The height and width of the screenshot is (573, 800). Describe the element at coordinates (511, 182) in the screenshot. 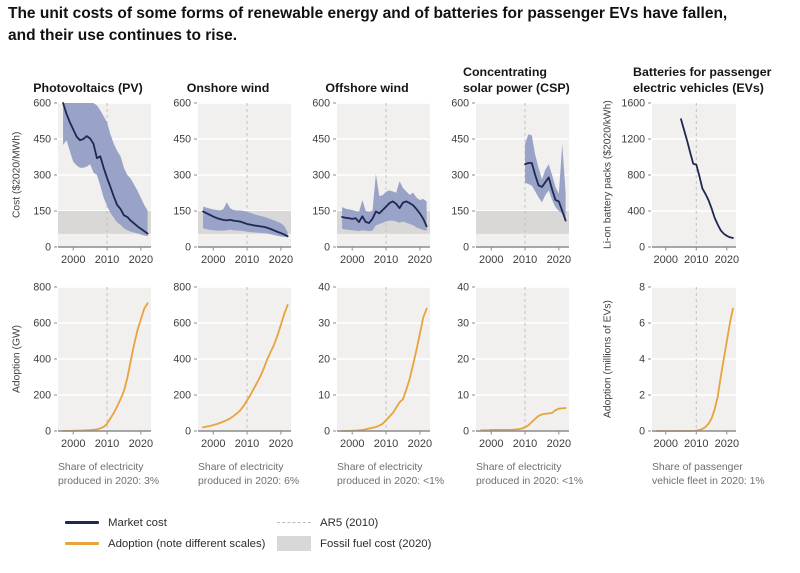

I see `csp-cost-svg: 2000 2010 2020 0 150 300 450 600` at that location.